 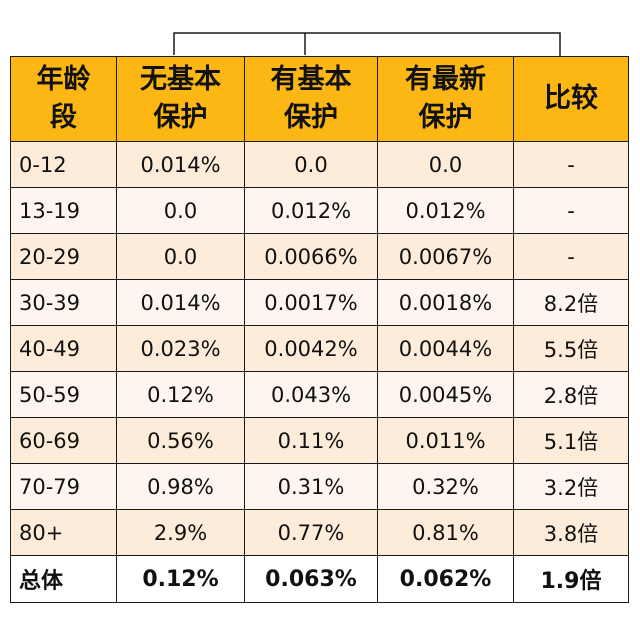 I want to click on total-row: 总体 0.12% 0.063% 0.062% 1.9倍, so click(x=319, y=579).